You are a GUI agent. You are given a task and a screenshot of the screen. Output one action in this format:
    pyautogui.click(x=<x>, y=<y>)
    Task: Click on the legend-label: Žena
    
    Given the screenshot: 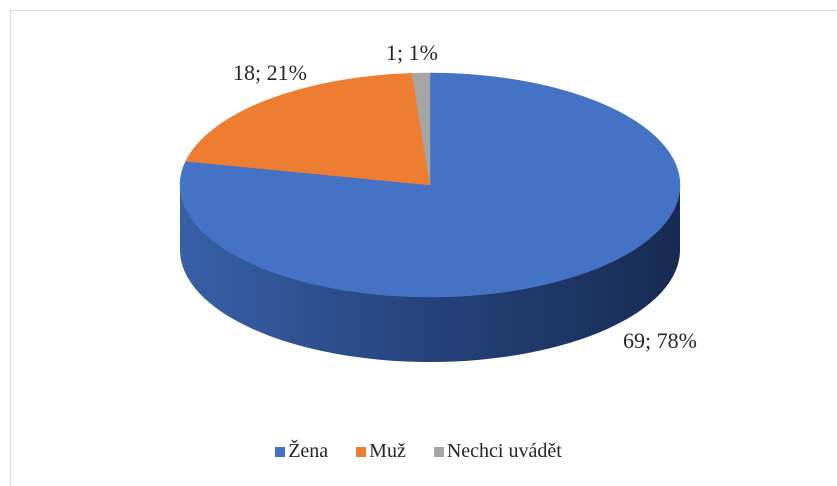 What is the action you would take?
    pyautogui.click(x=308, y=451)
    